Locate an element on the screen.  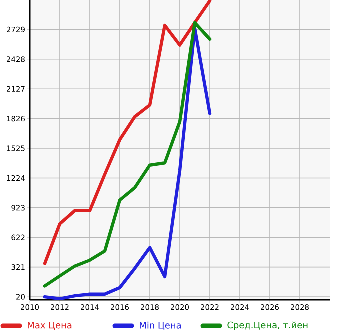
legend-label: Max Цена is located at coordinates (50, 326).